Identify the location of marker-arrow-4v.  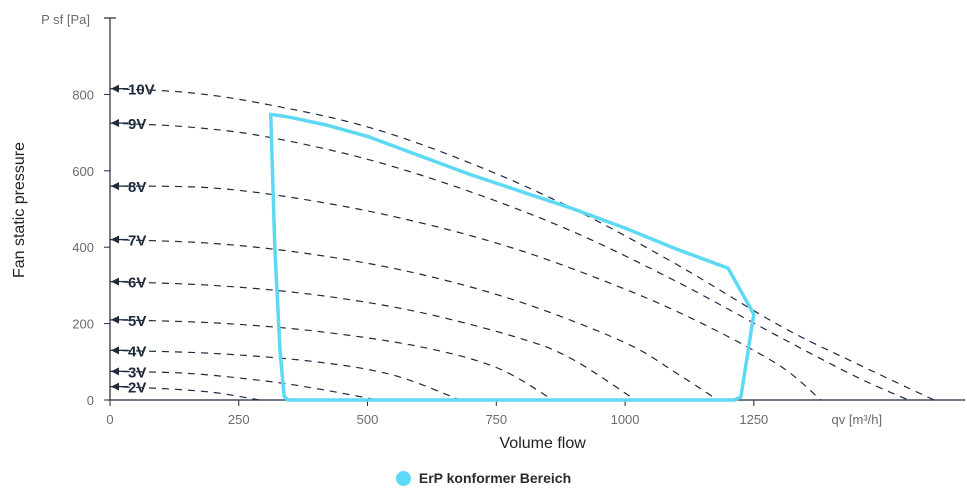
(115, 350).